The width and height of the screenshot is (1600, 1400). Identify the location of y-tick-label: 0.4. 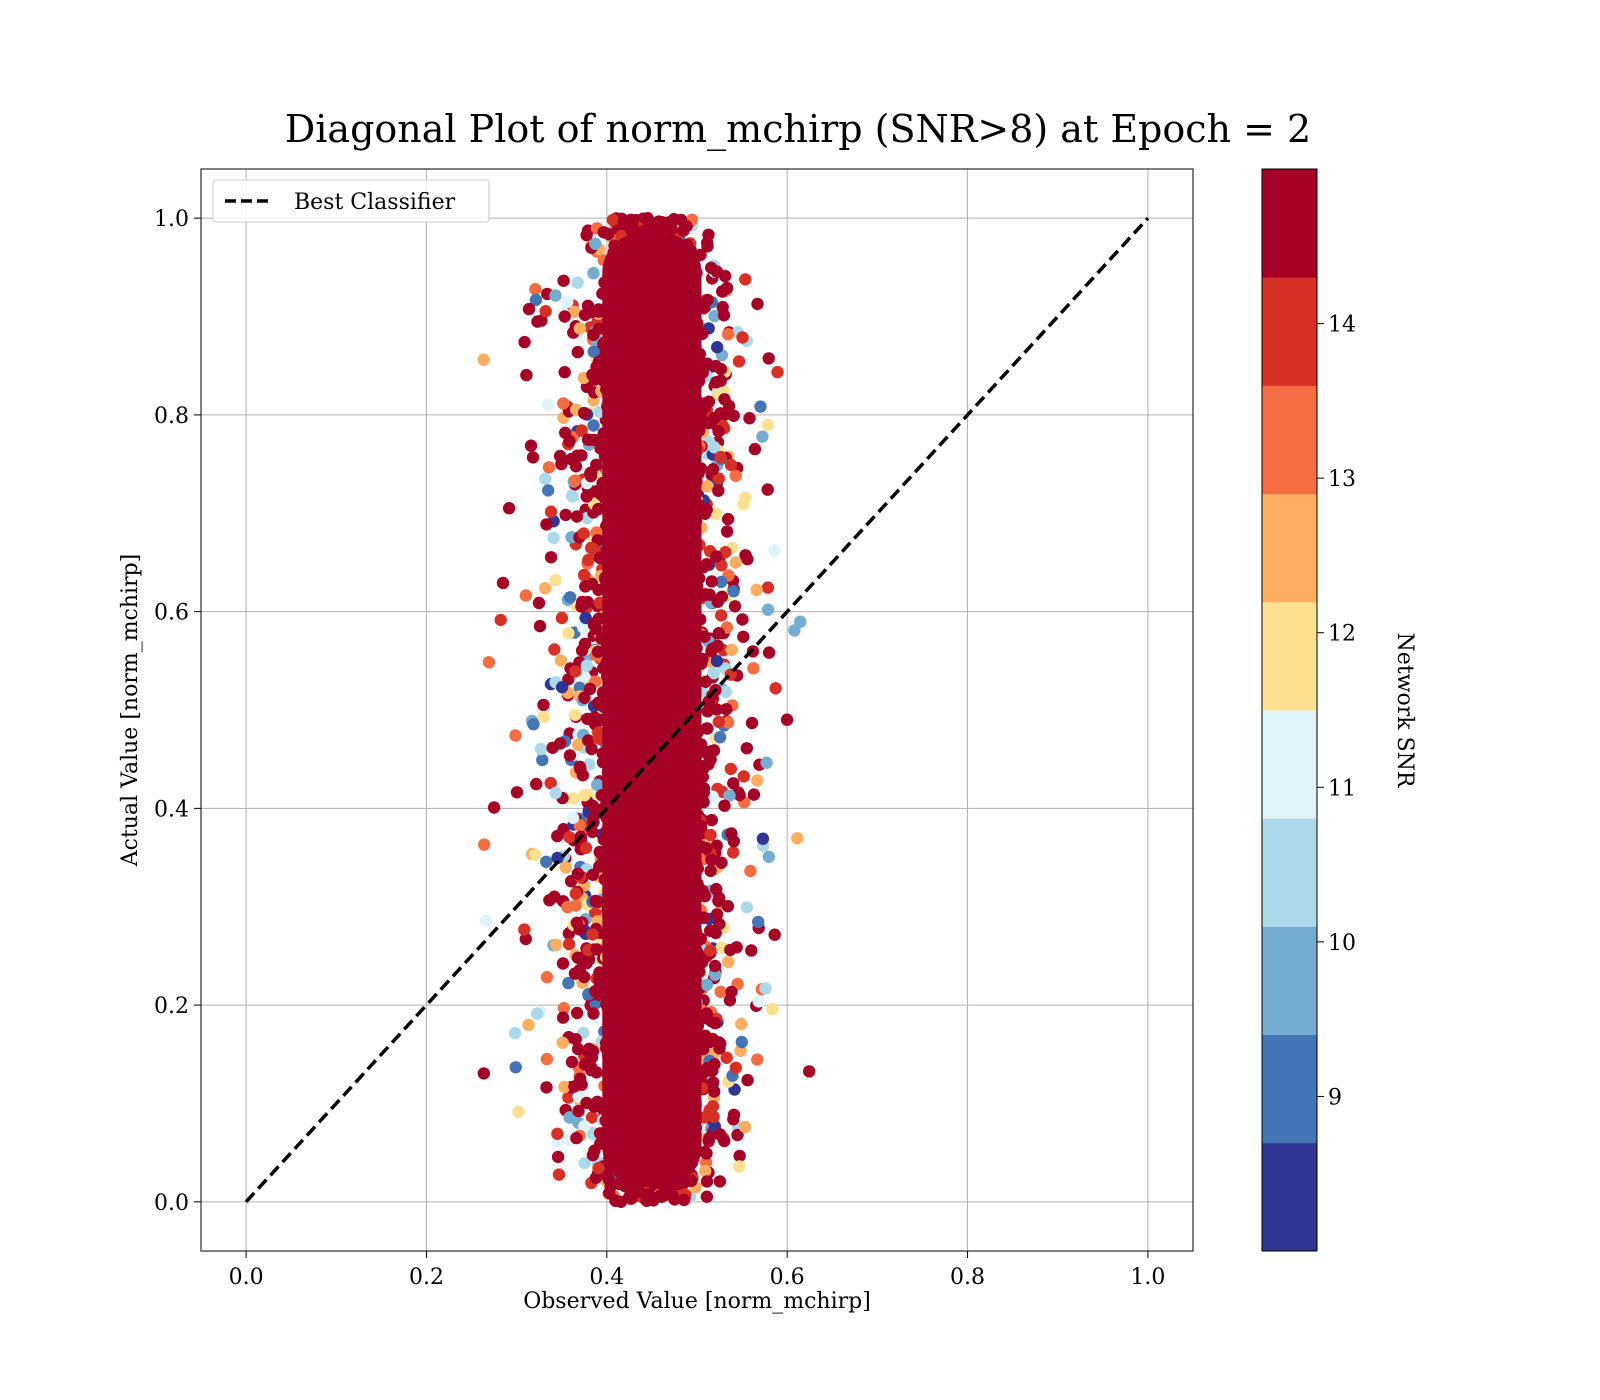
(171, 809).